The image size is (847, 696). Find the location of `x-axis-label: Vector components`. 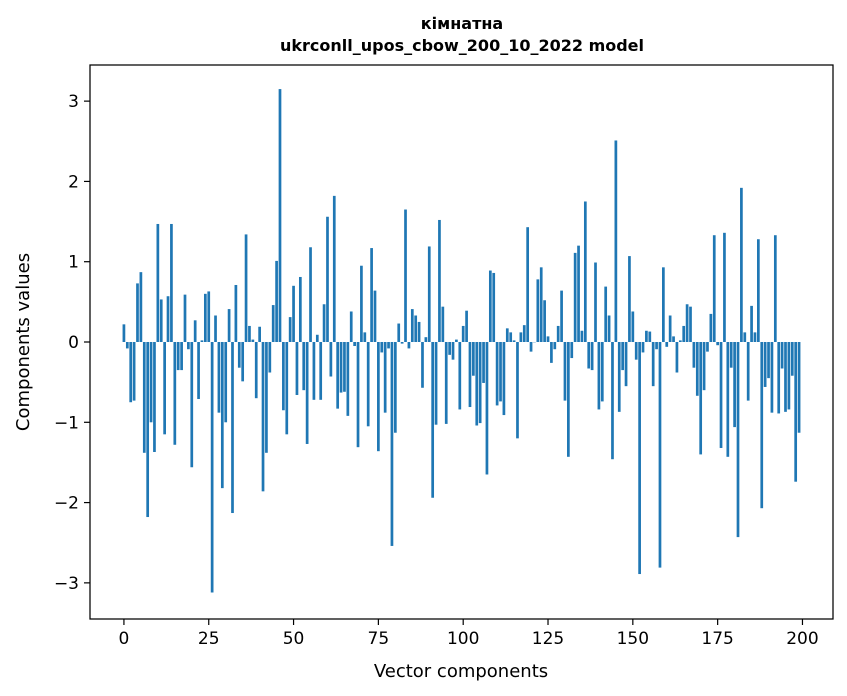

x-axis-label: Vector components is located at coordinates (461, 671).